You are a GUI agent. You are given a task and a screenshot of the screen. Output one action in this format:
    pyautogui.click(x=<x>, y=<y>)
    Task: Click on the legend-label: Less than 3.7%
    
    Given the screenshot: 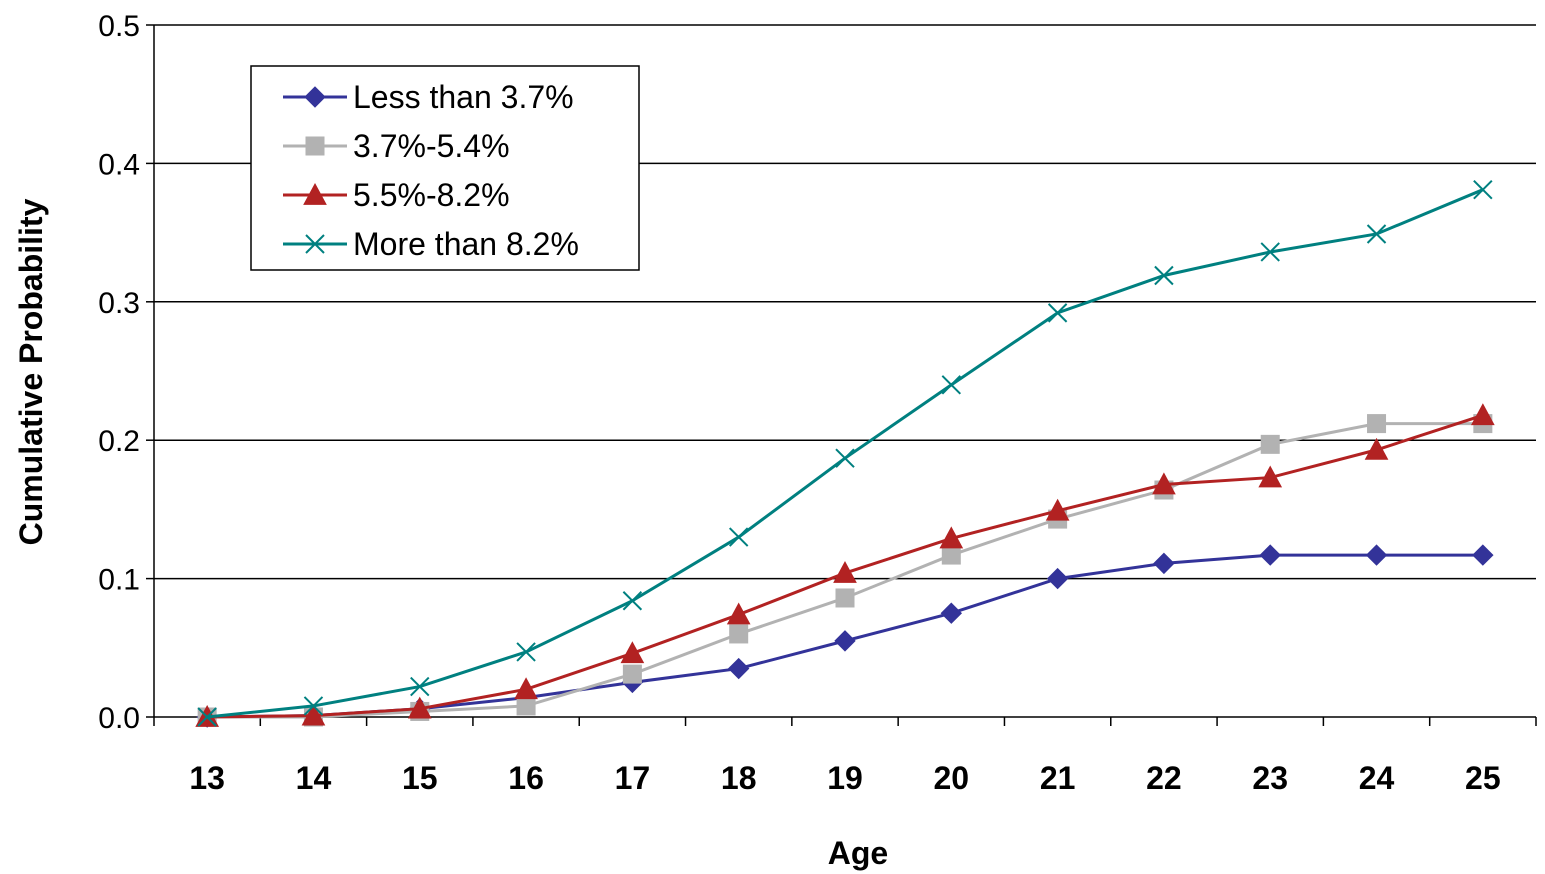 What is the action you would take?
    pyautogui.click(x=463, y=97)
    